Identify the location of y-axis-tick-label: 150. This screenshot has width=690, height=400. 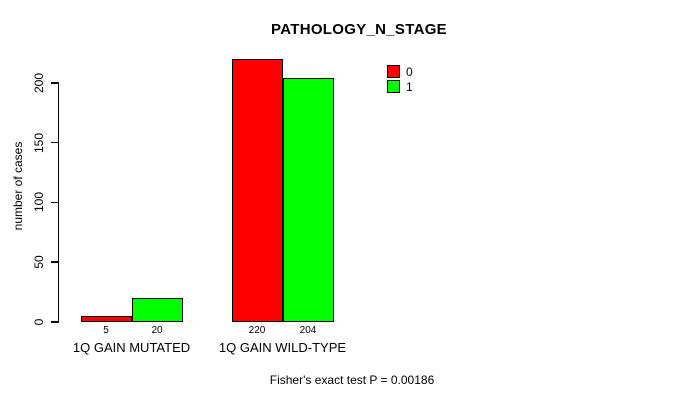
(39, 142).